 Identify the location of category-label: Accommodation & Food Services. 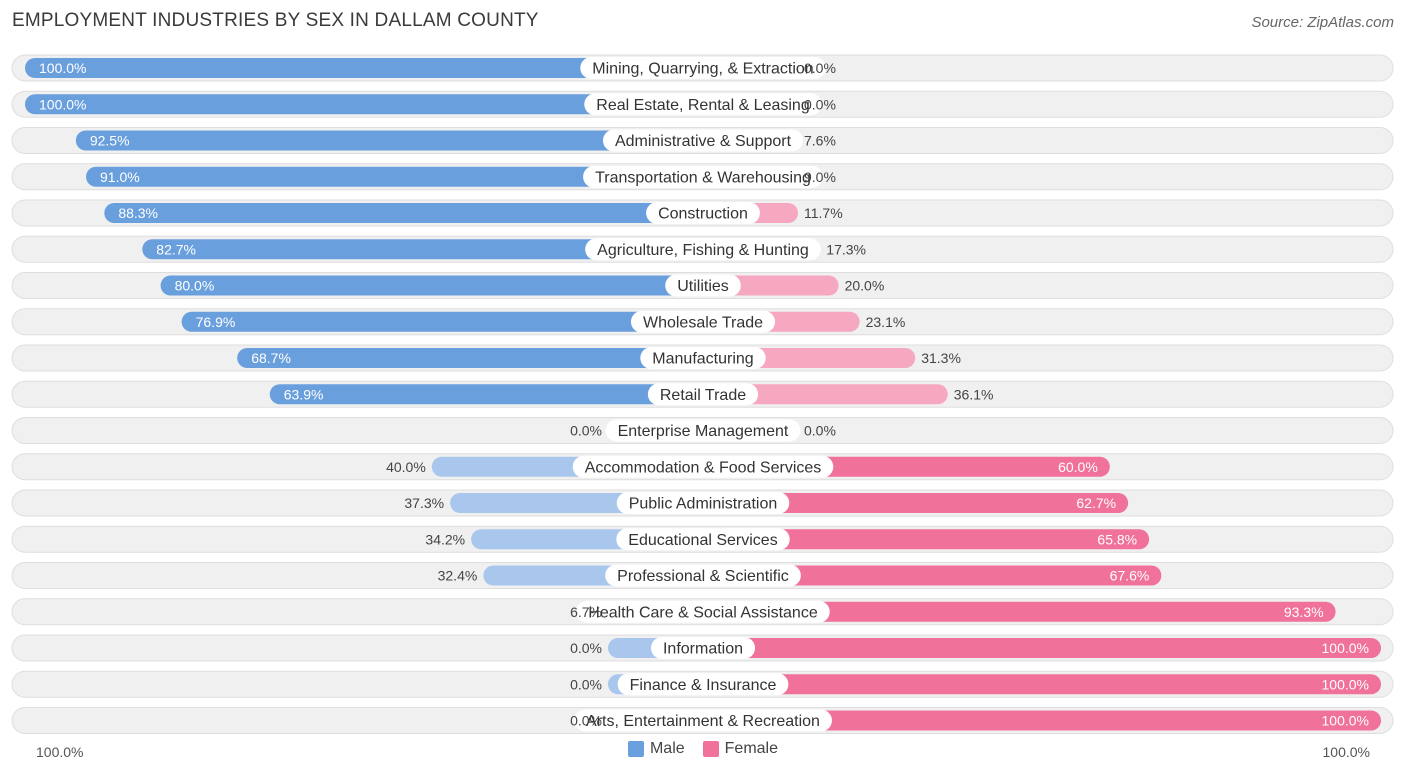
(703, 467).